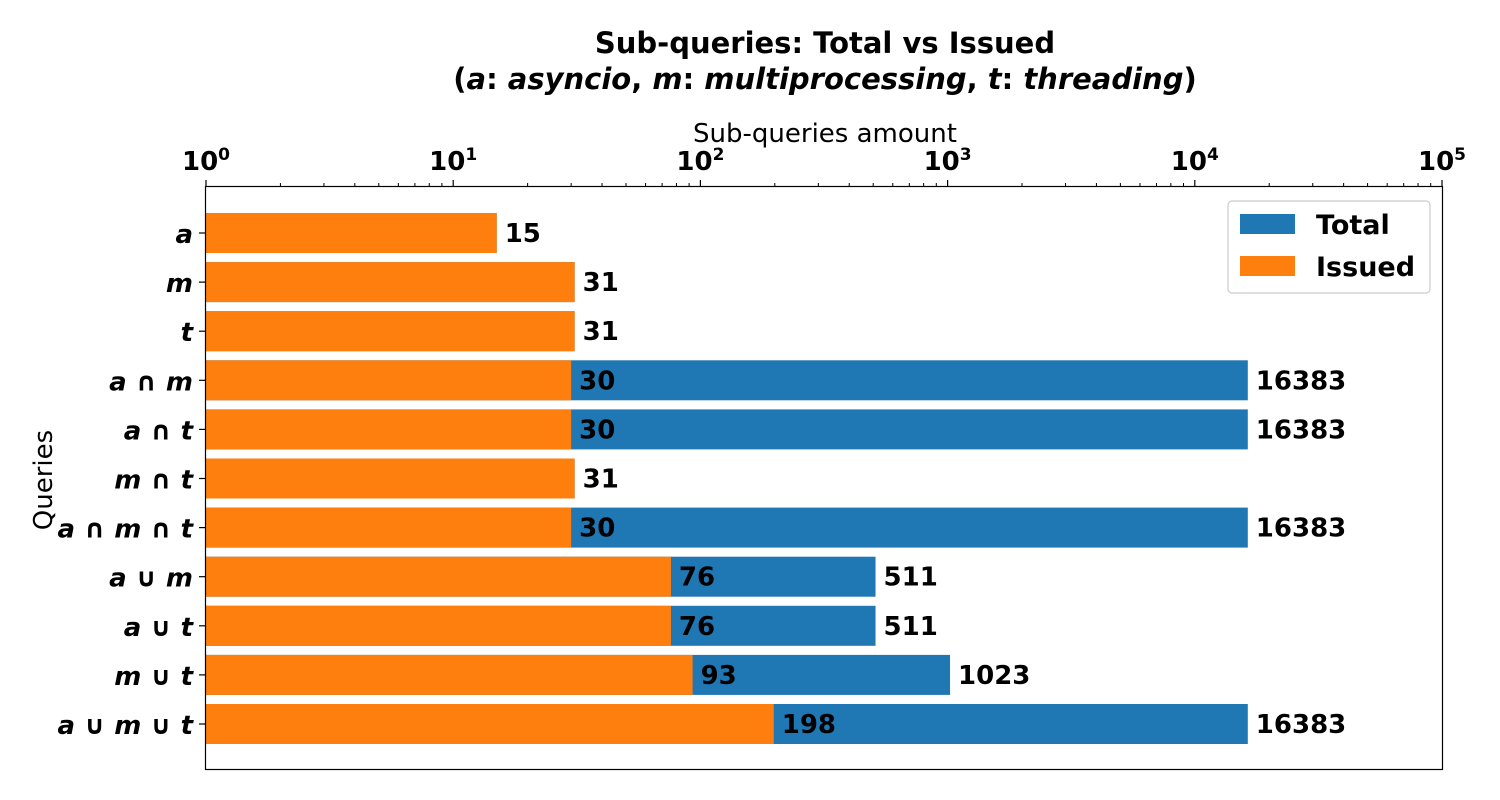 The height and width of the screenshot is (800, 1500). I want to click on x-tick-label: 104, so click(1195, 161).